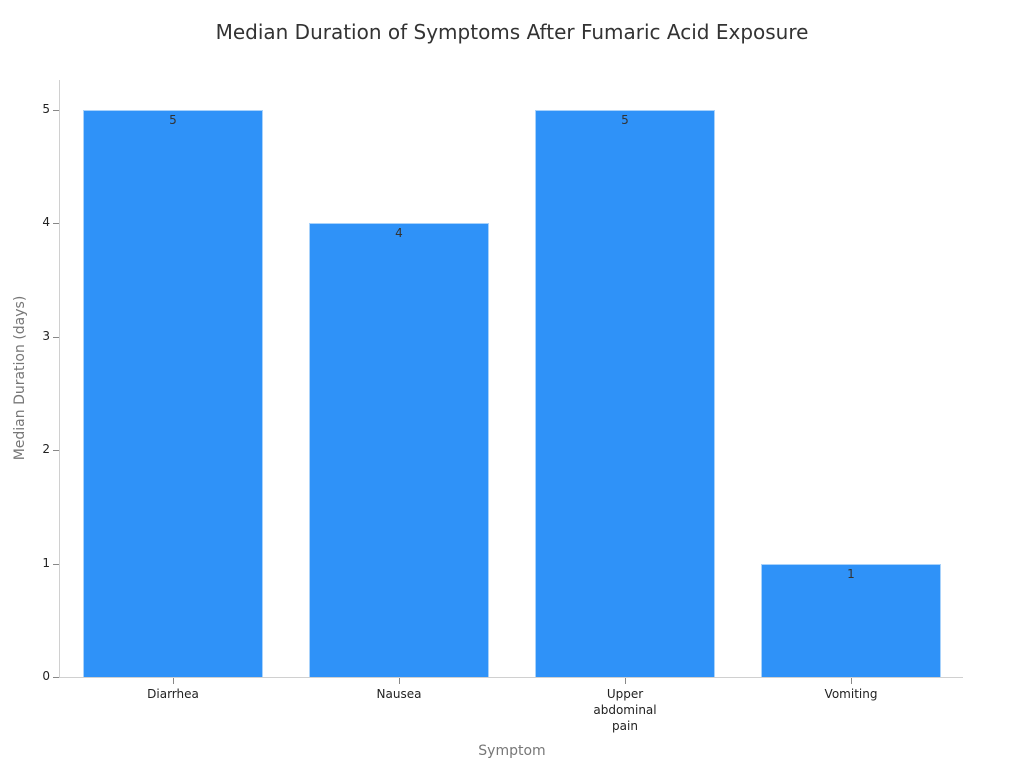 Image resolution: width=1024 pixels, height=768 pixels. Describe the element at coordinates (399, 694) in the screenshot. I see `x-tick-label: Nausea` at that location.